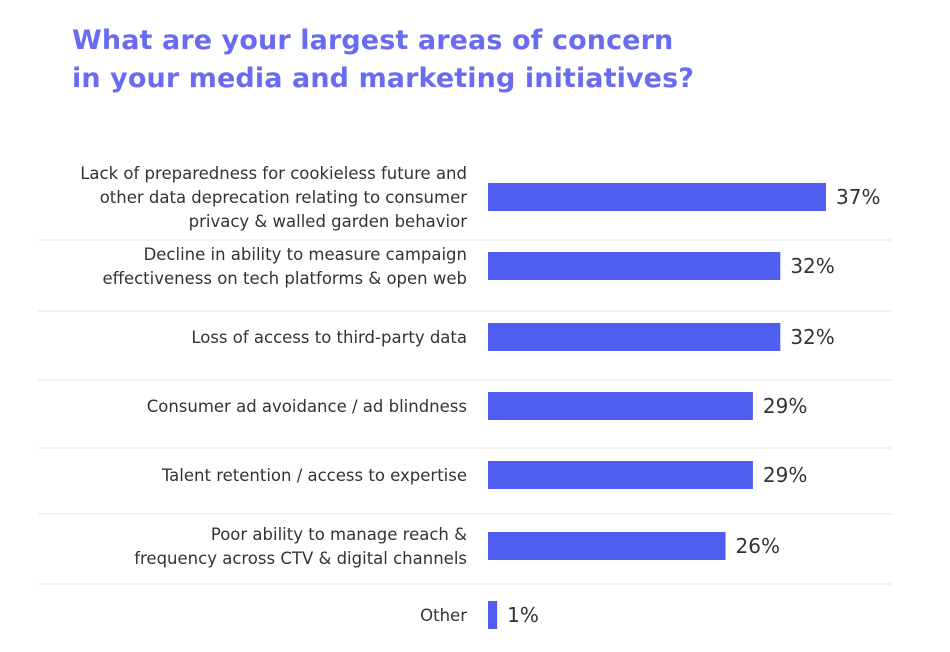 This screenshot has width=950, height=652. What do you see at coordinates (300, 558) in the screenshot?
I see `category-label-line: frequency across CTV & digital channels` at bounding box center [300, 558].